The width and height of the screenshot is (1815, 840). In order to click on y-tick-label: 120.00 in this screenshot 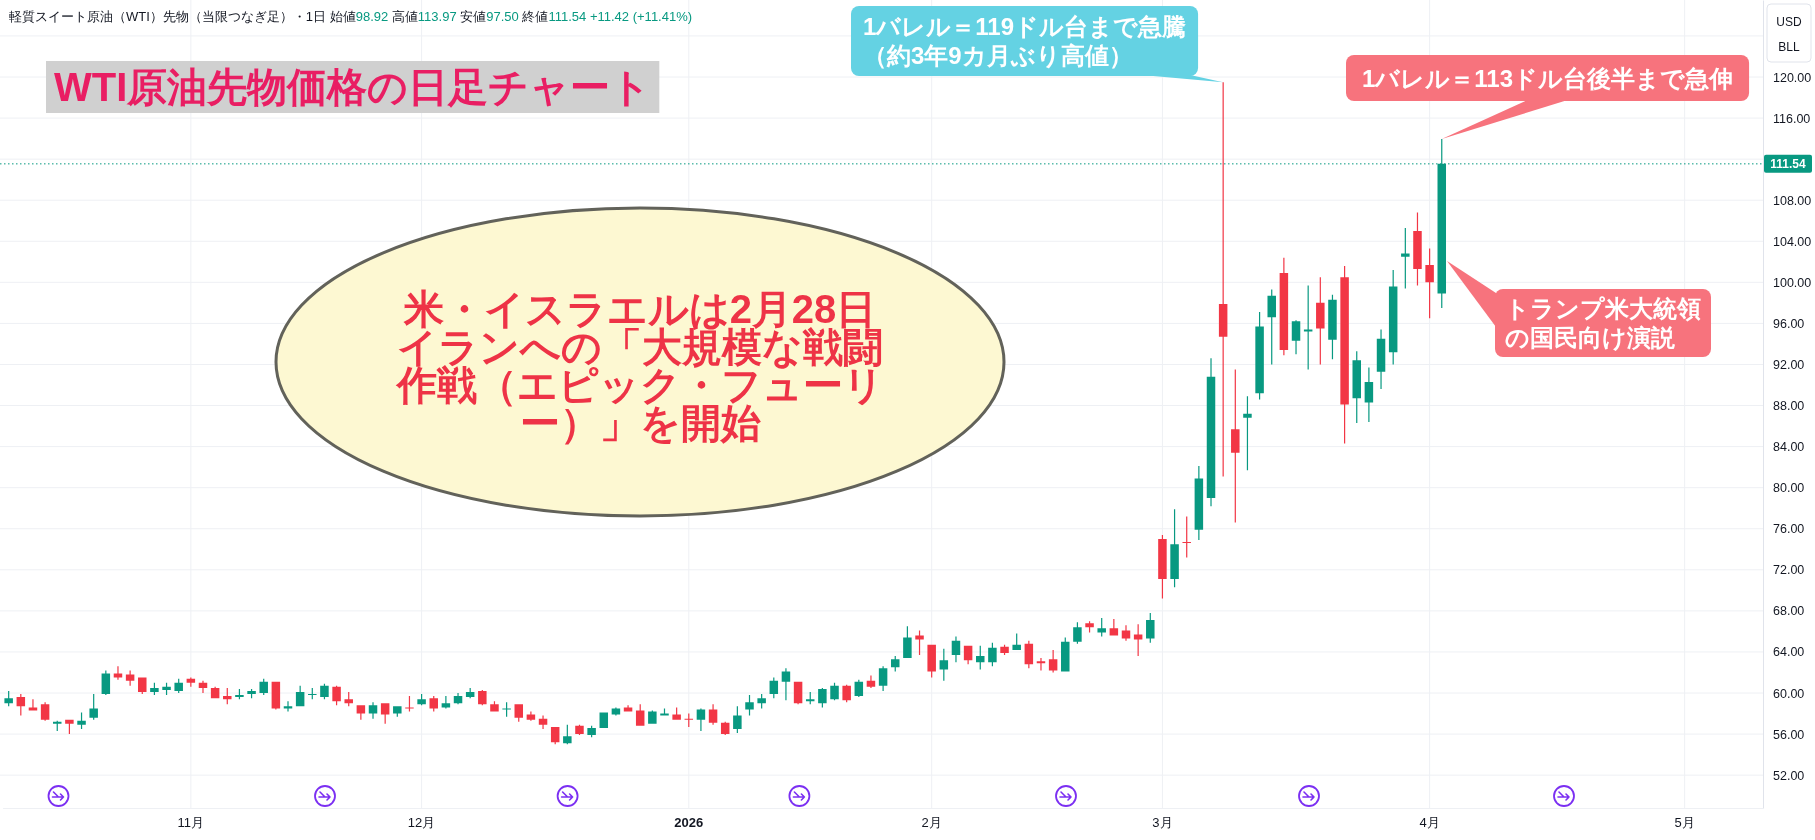, I will do `click(1792, 77)`.